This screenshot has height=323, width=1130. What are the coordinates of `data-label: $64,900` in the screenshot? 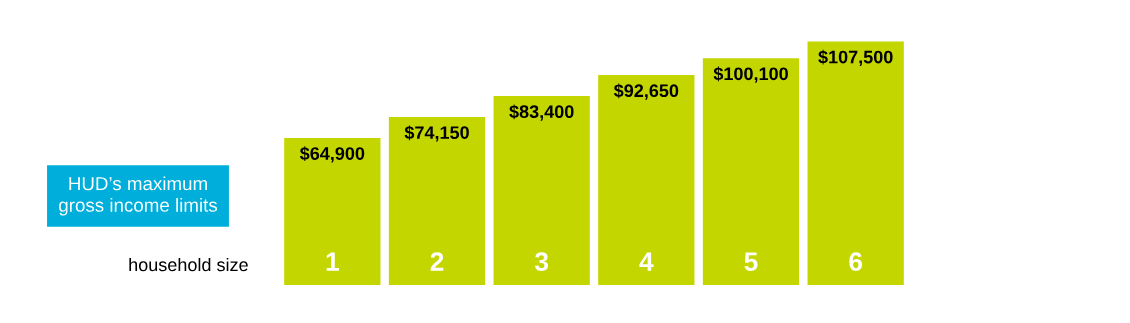 It's located at (332, 154).